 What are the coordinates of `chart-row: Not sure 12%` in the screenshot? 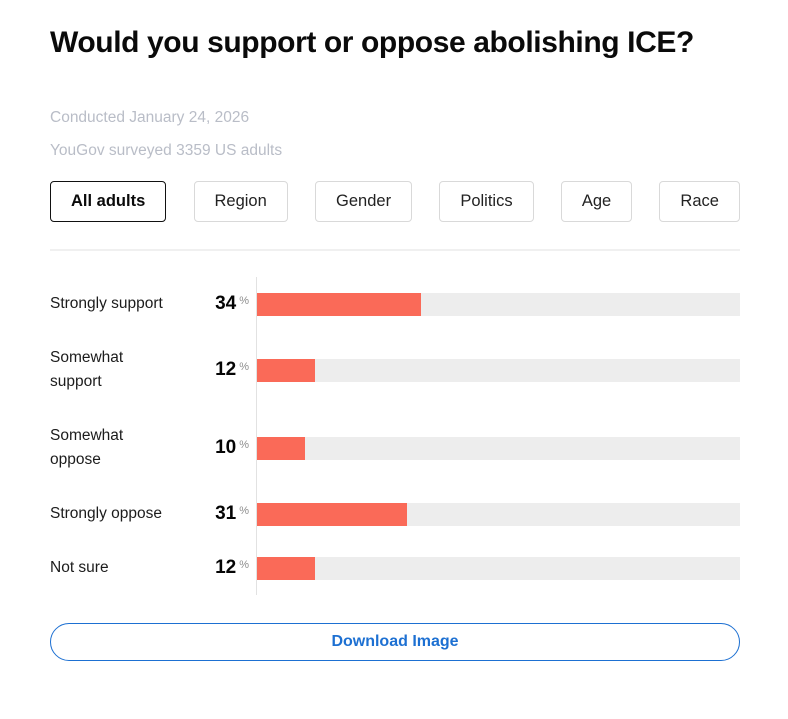 It's located at (395, 568).